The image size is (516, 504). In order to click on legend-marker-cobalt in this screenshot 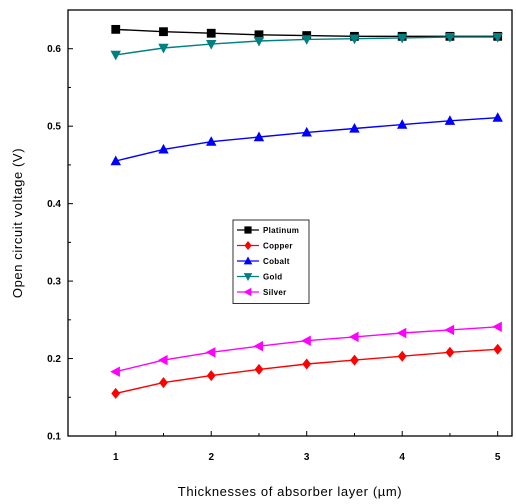, I will do `click(248, 260)`.